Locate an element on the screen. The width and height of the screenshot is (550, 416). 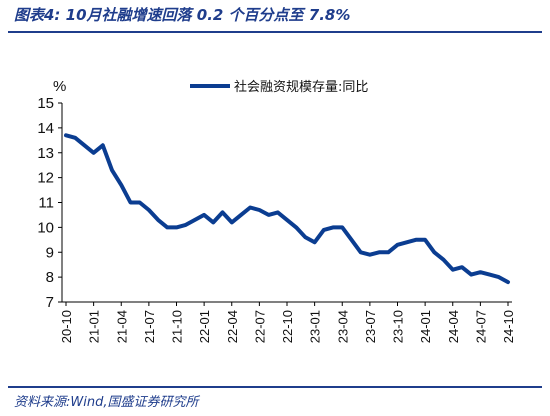
x-tick-label: 21-07 is located at coordinates (149, 326).